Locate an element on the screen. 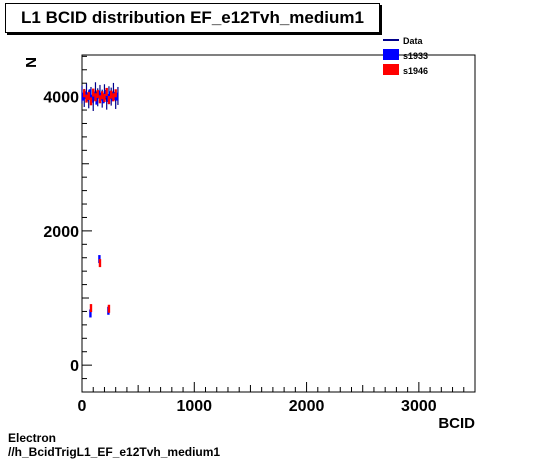 The width and height of the screenshot is (546, 462). legend-label: s1933 is located at coordinates (415, 56).